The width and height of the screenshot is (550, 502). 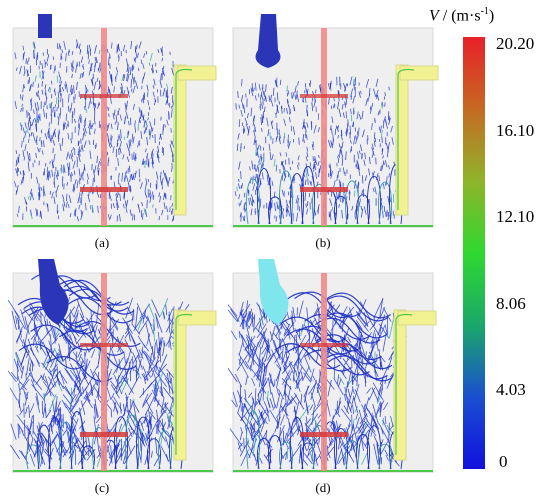 What do you see at coordinates (102, 242) in the screenshot?
I see `panel-a-label: (a)` at bounding box center [102, 242].